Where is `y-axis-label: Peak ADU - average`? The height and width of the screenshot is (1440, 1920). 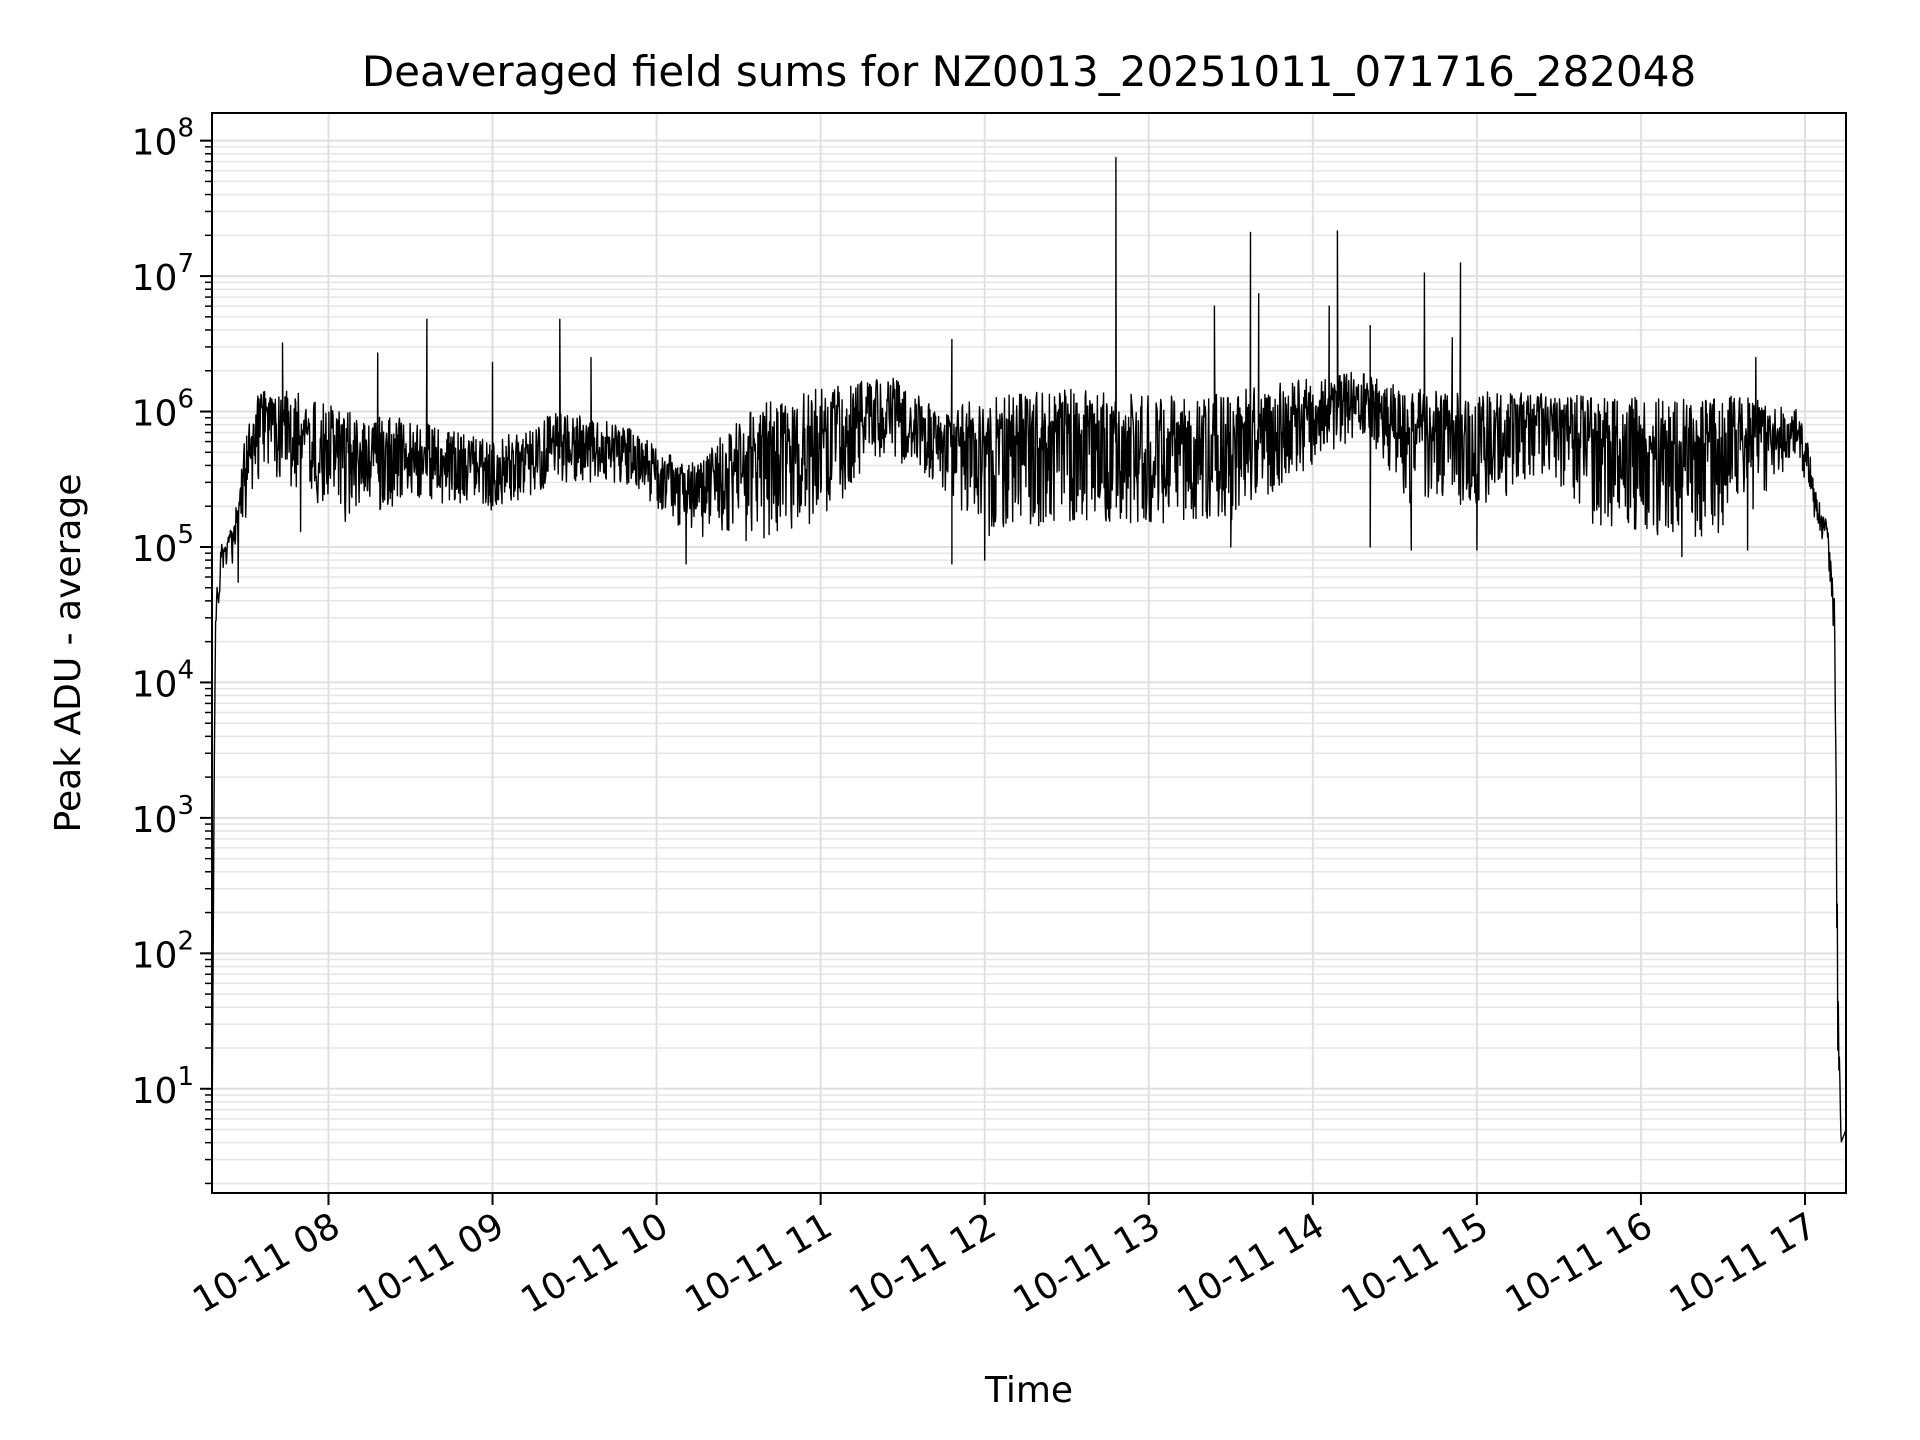 y-axis-label: Peak ADU - average is located at coordinates (68, 653).